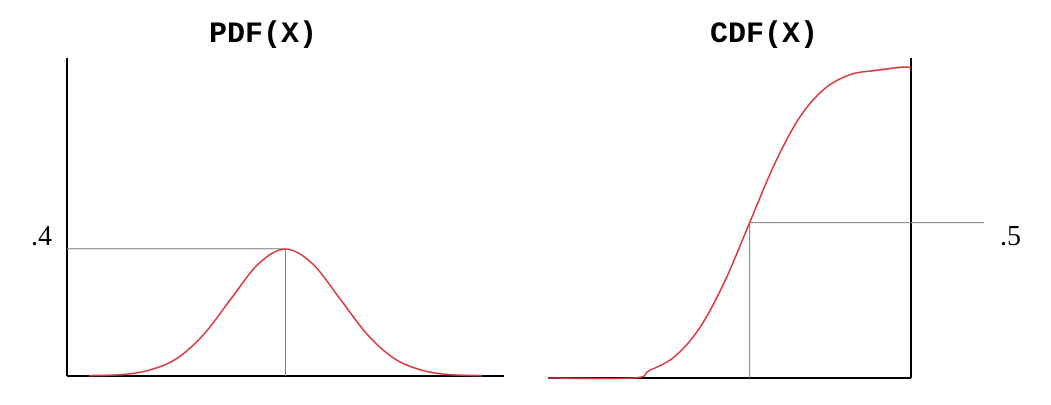 The width and height of the screenshot is (1051, 405). Describe the element at coordinates (285, 312) in the screenshot. I see `pdf-curve` at that location.